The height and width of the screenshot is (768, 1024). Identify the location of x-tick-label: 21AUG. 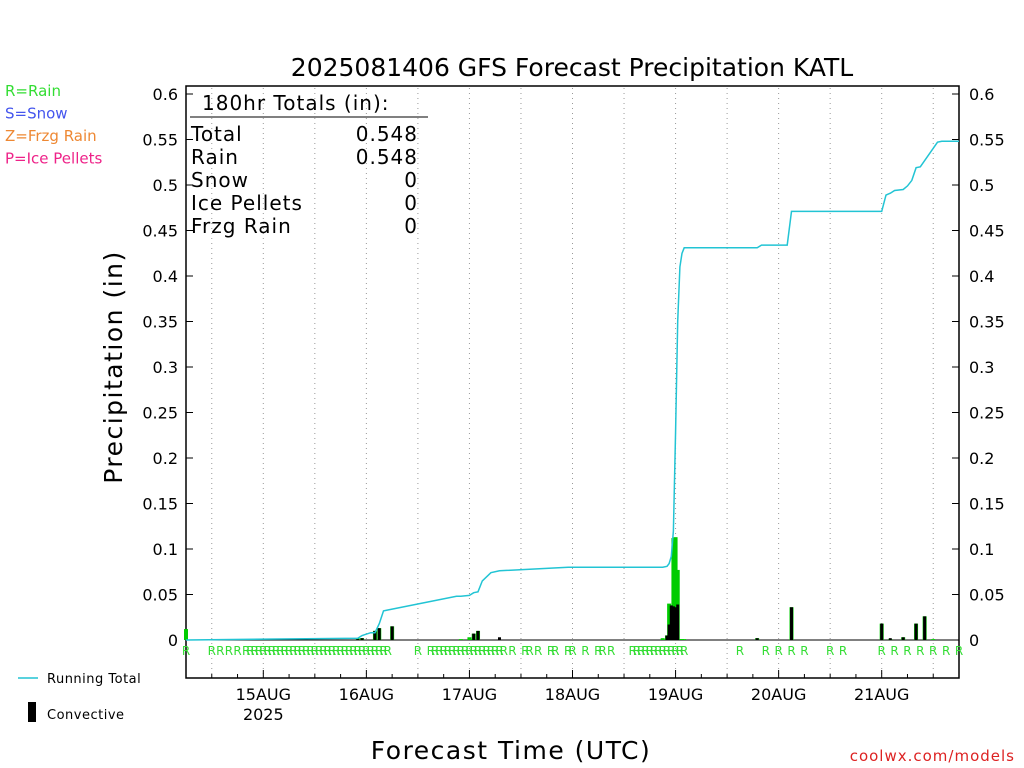
(881, 694).